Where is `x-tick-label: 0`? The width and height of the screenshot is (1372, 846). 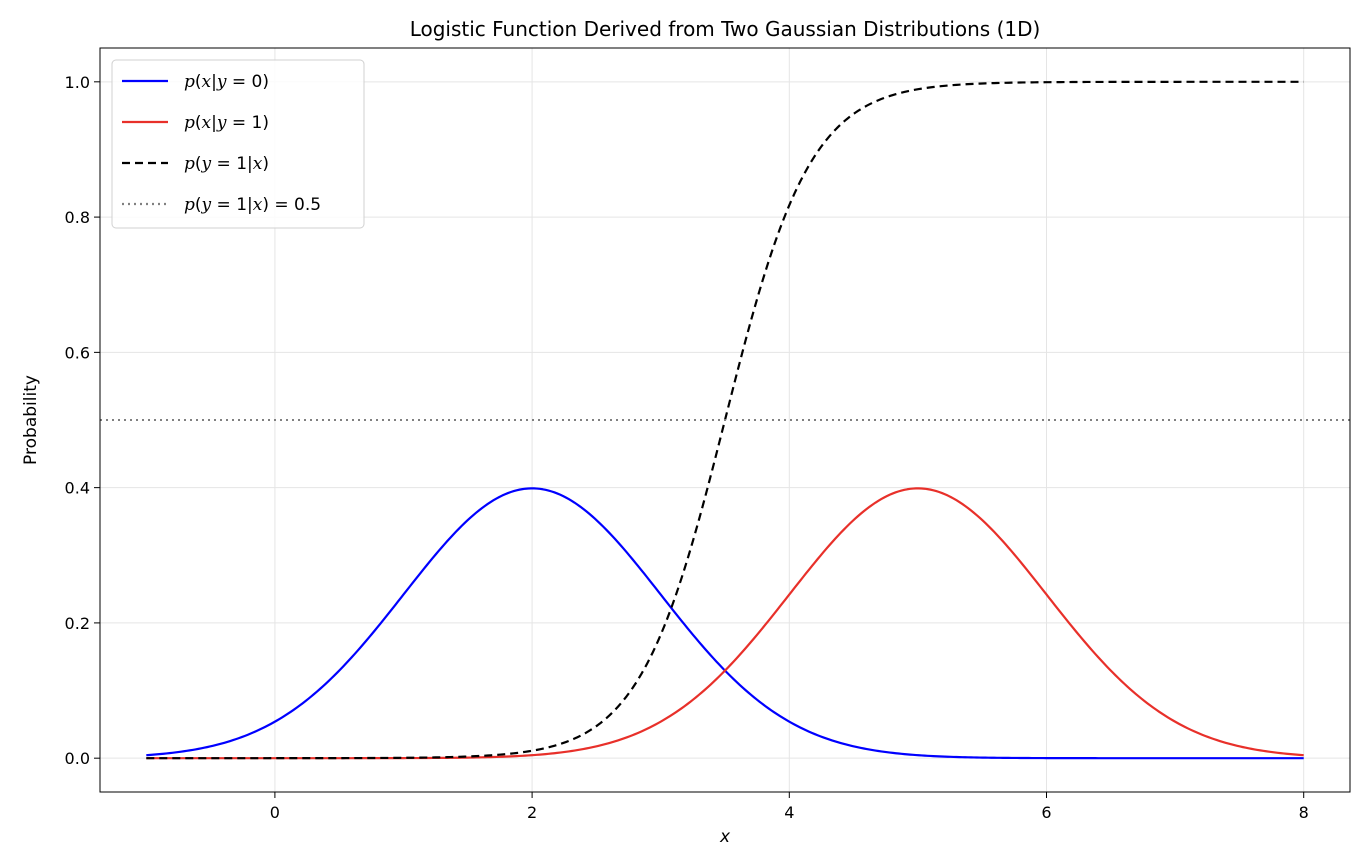
x-tick-label: 0 is located at coordinates (275, 812).